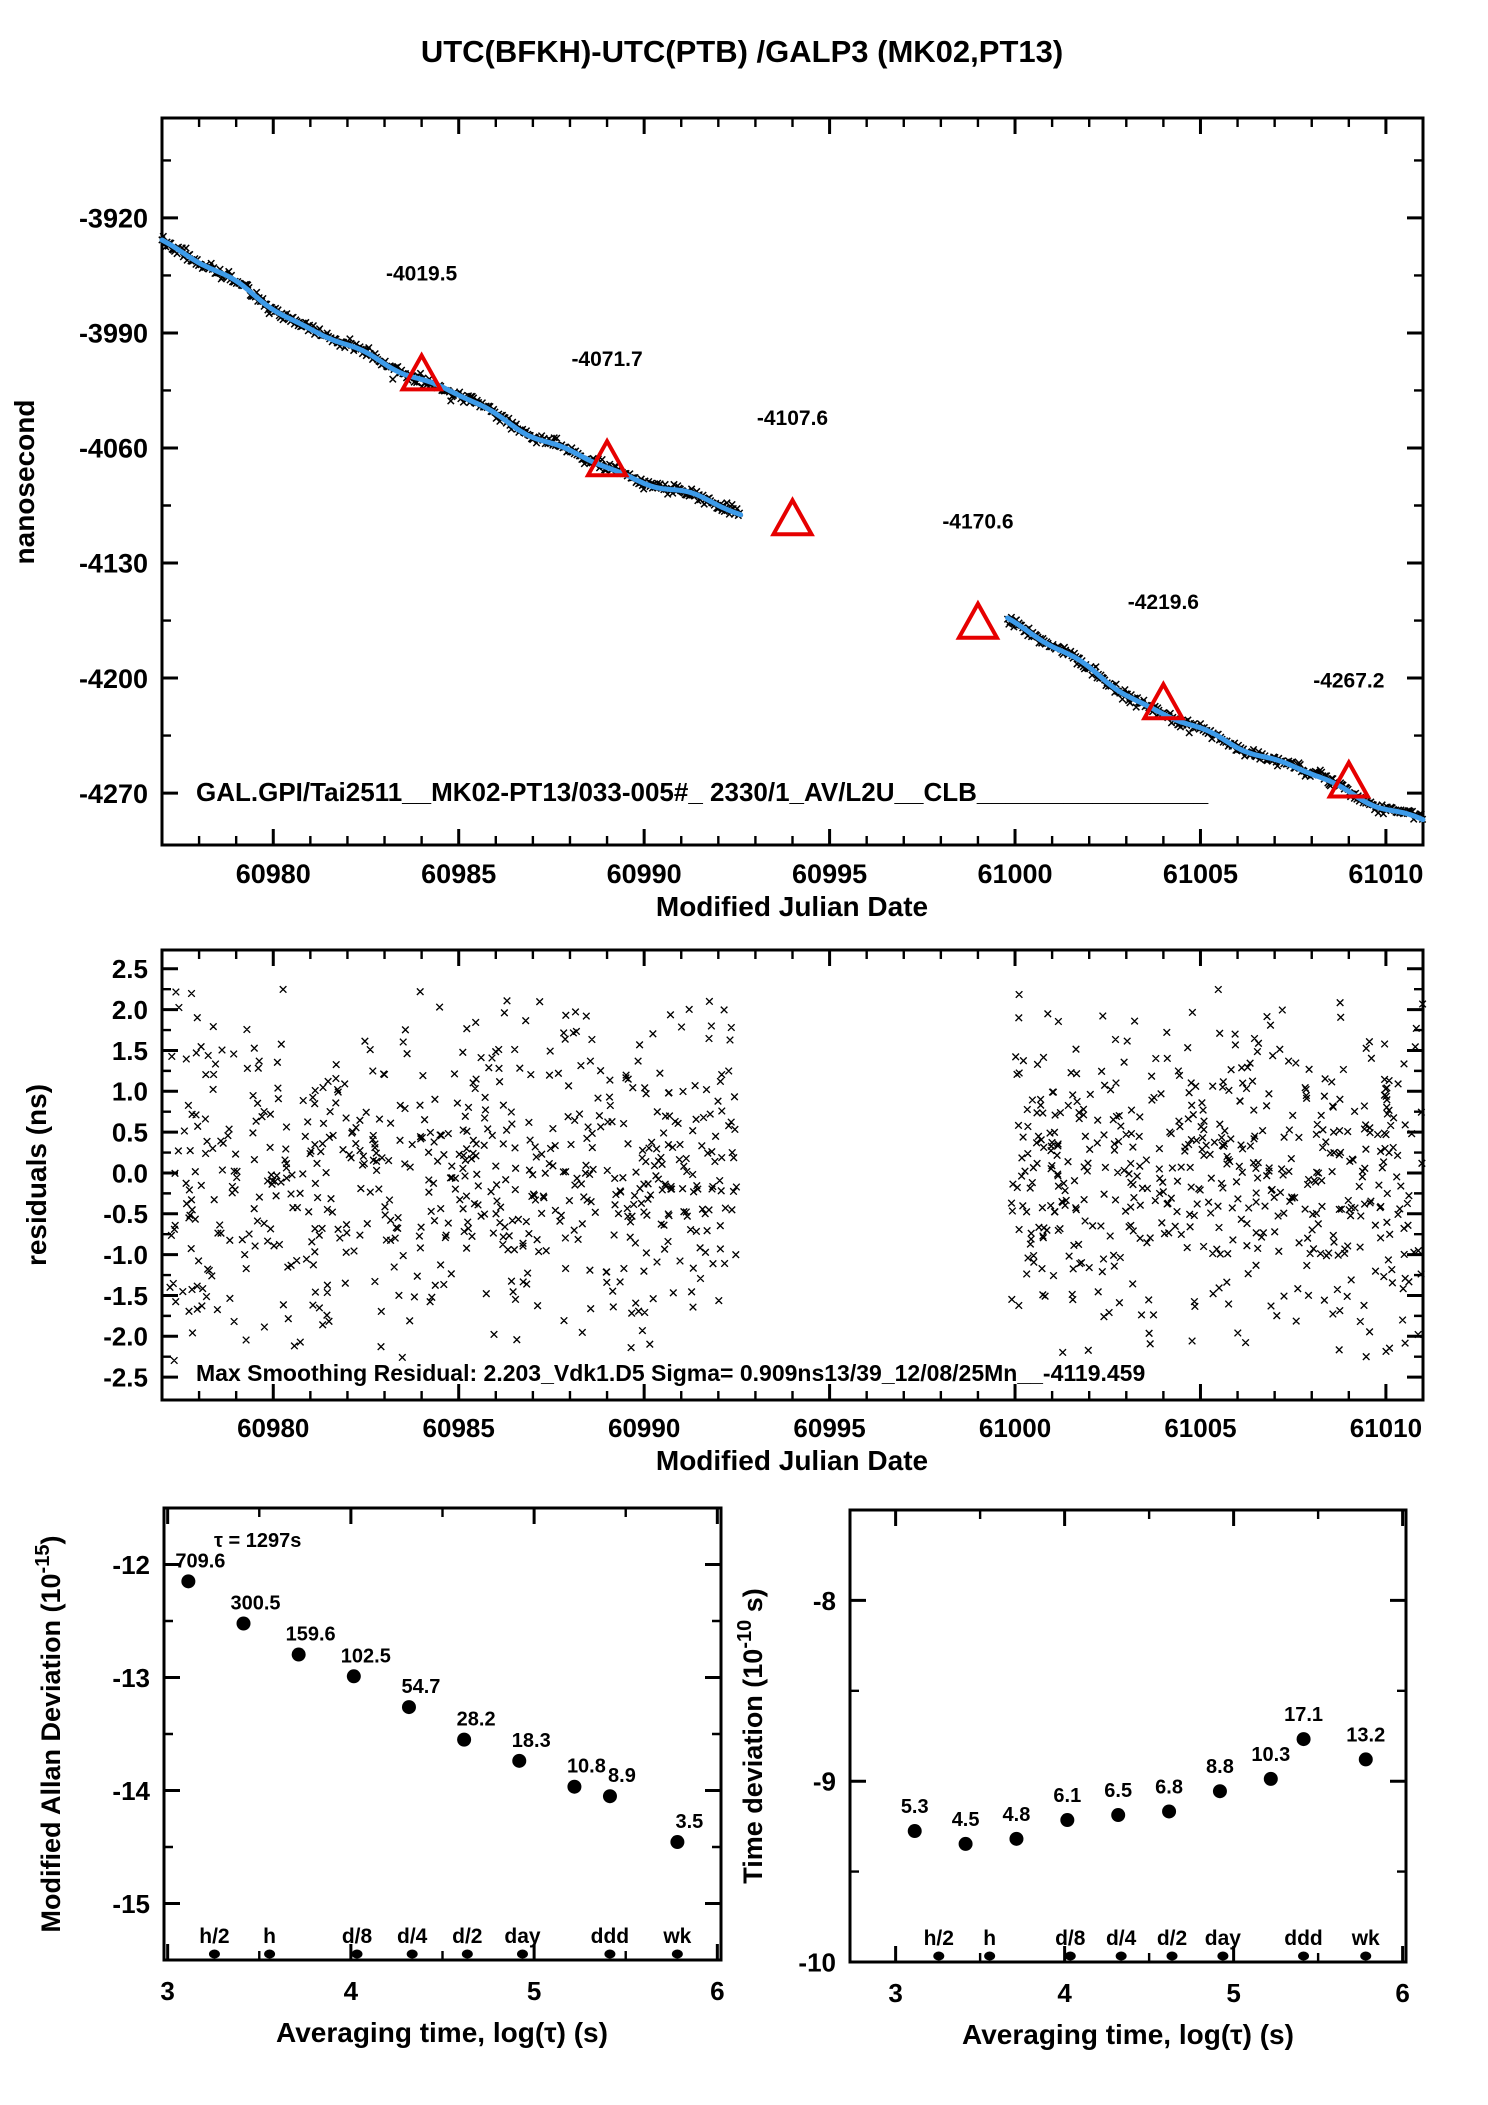 This screenshot has height=2105, width=1488. Describe the element at coordinates (357, 1936) in the screenshot. I see `tau-tick-label: d/8` at that location.